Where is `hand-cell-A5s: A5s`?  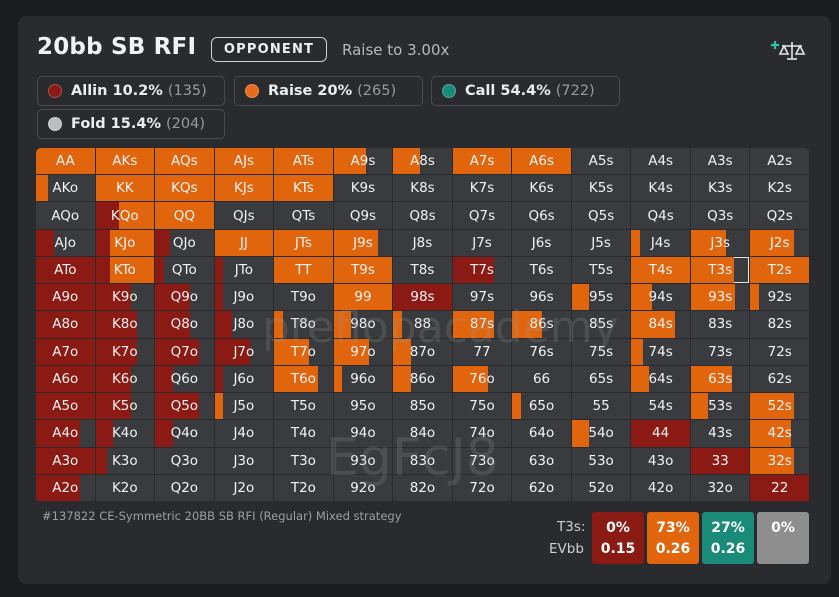
hand-cell-A5s: A5s is located at coordinates (601, 161).